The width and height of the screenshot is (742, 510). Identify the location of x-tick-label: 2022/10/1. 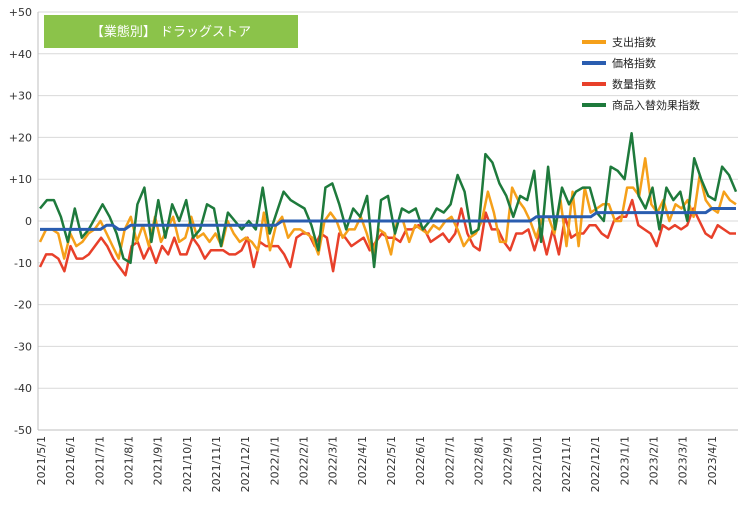
(537, 464).